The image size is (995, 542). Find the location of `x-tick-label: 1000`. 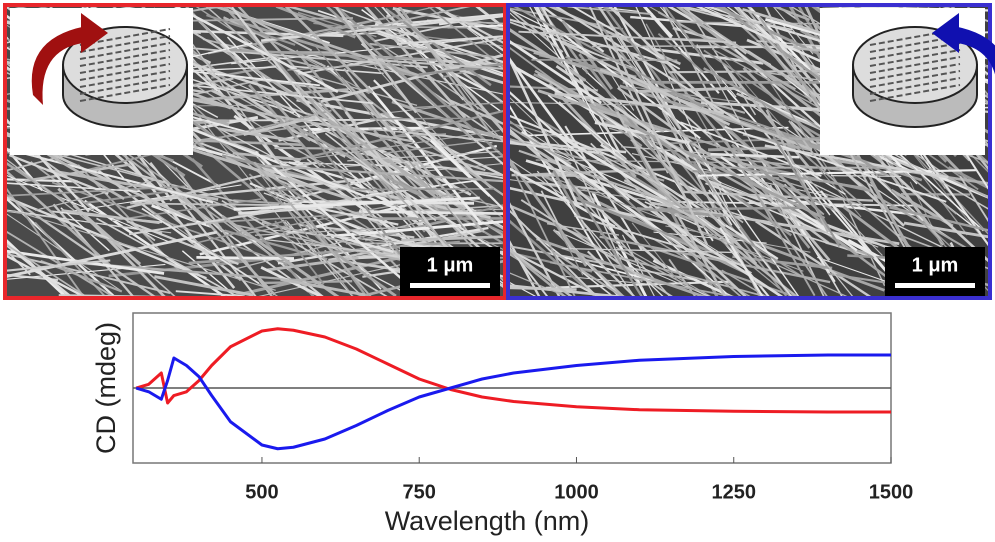

x-tick-label: 1000 is located at coordinates (576, 492).